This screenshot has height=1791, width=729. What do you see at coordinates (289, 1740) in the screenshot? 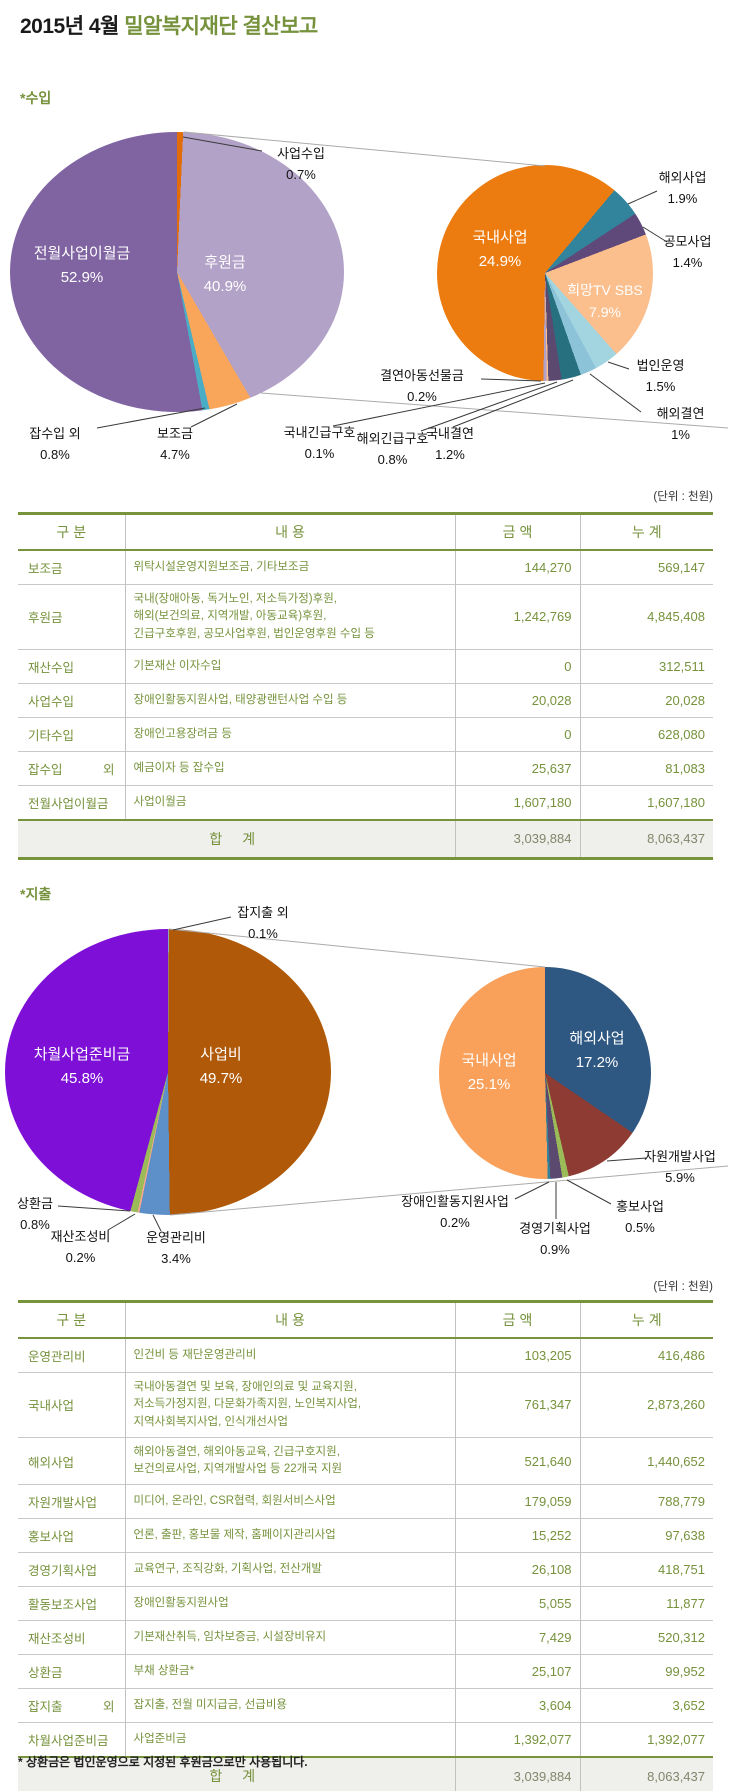
I see `description-cell: 사업준비금` at bounding box center [289, 1740].